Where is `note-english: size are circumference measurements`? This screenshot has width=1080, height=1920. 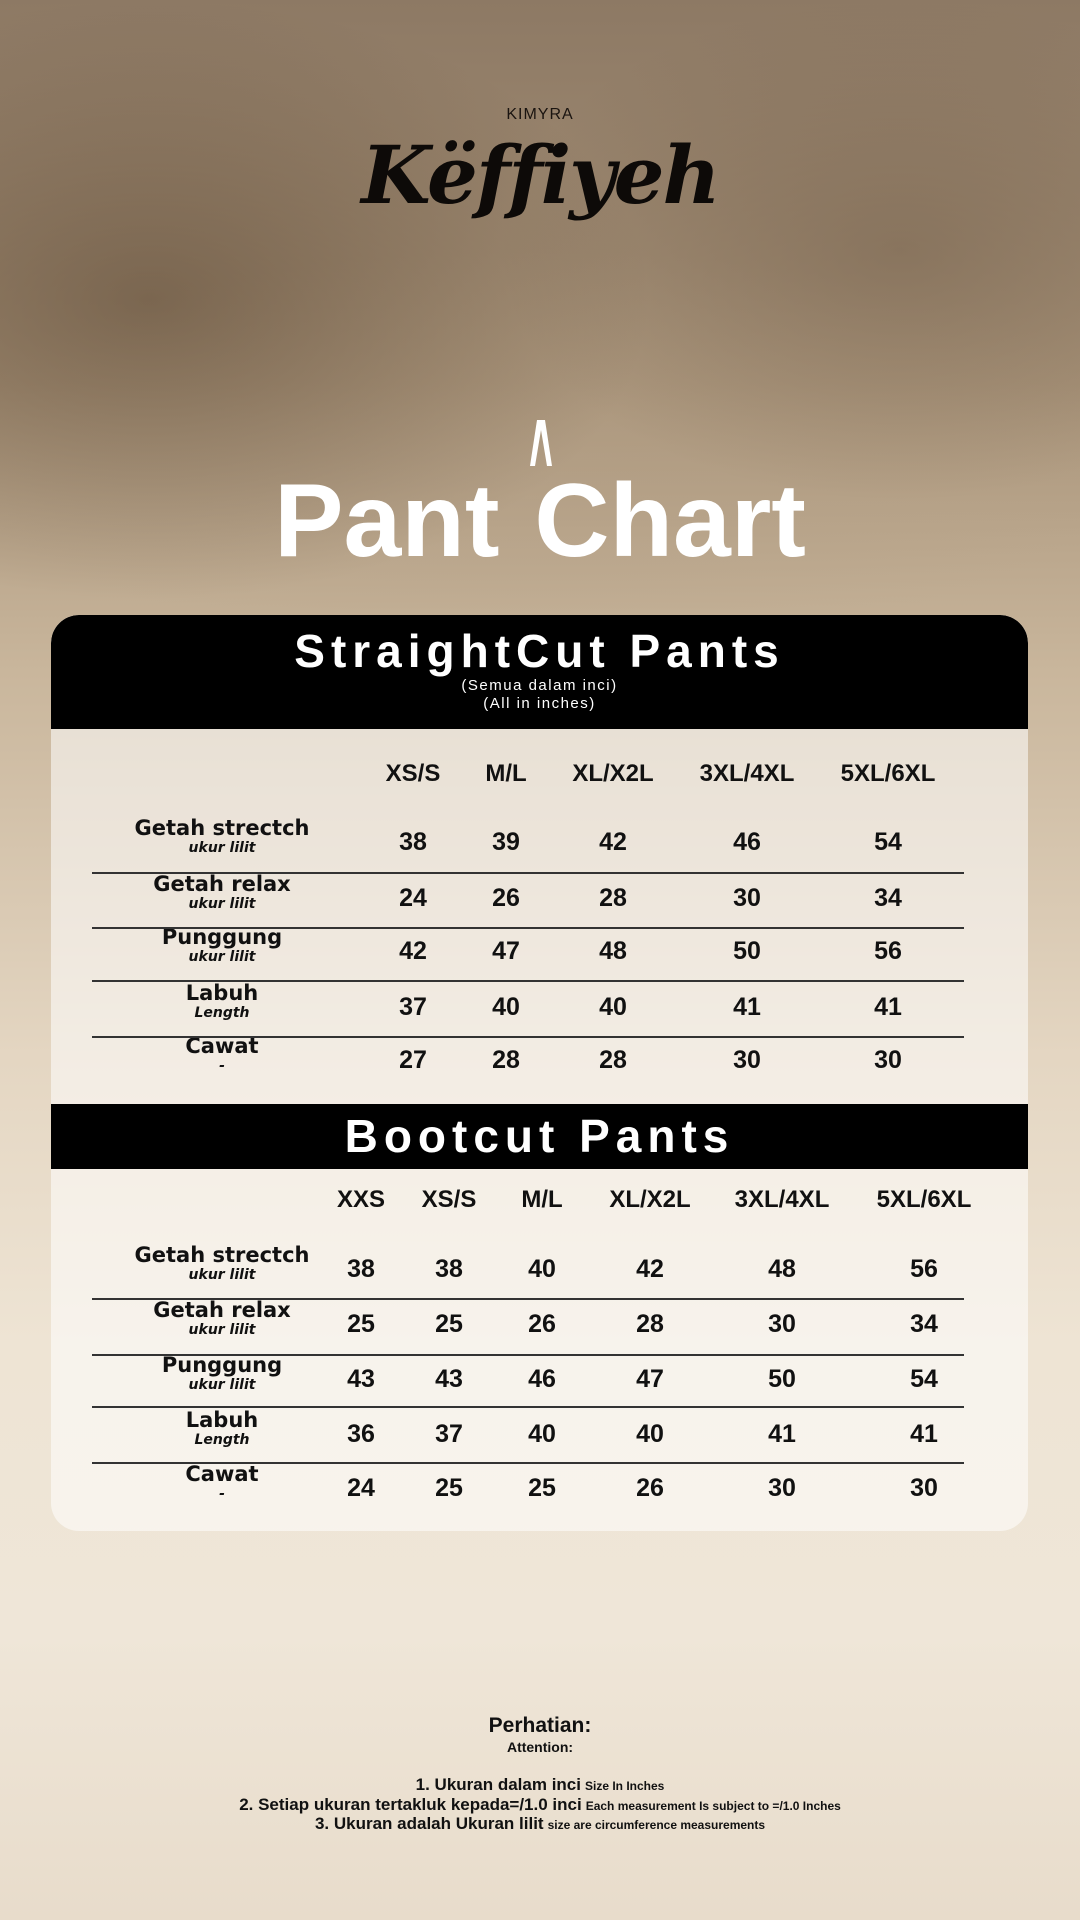
note-english: size are circumference measurements is located at coordinates (656, 1825).